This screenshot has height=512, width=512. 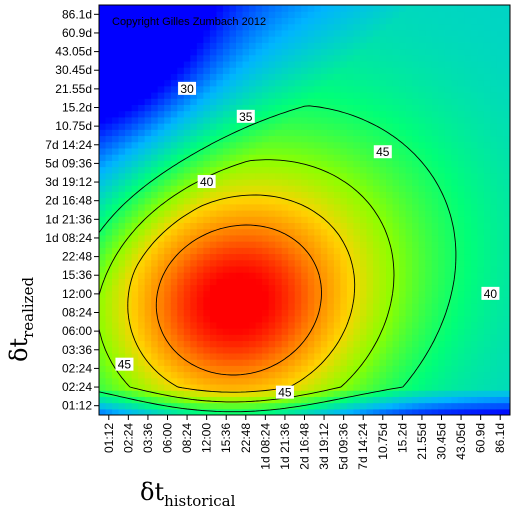 I want to click on x-tick-label: 12:00, so click(x=207, y=438).